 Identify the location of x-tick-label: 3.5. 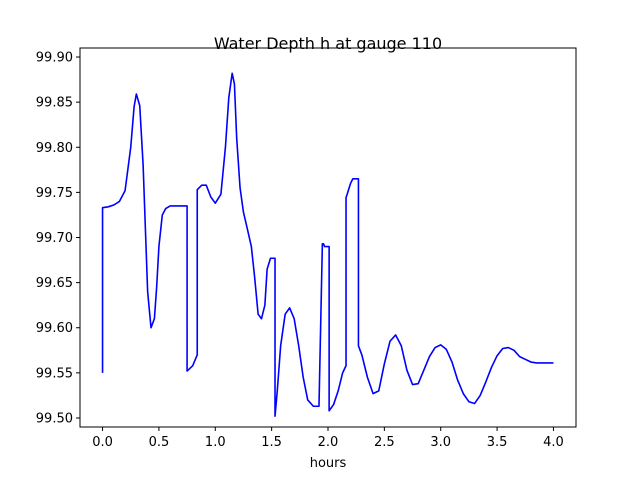
(497, 442).